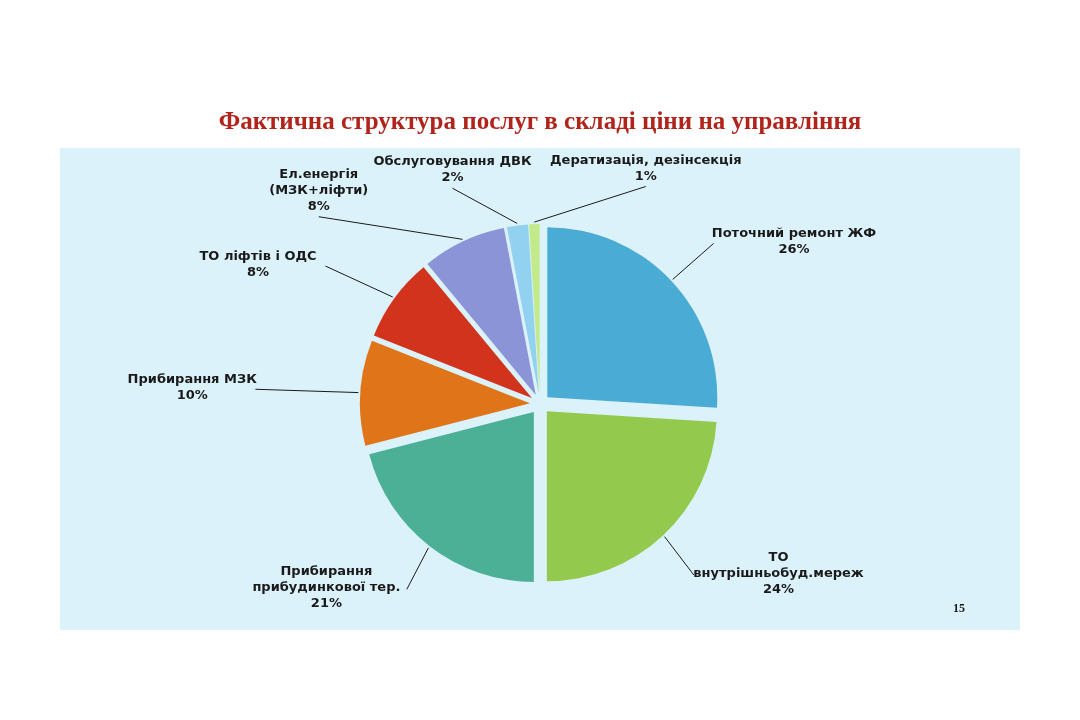 This screenshot has width=1080, height=720. Describe the element at coordinates (778, 565) in the screenshot. I see `slice-label: ТО внутрішньобуд.мереж` at that location.